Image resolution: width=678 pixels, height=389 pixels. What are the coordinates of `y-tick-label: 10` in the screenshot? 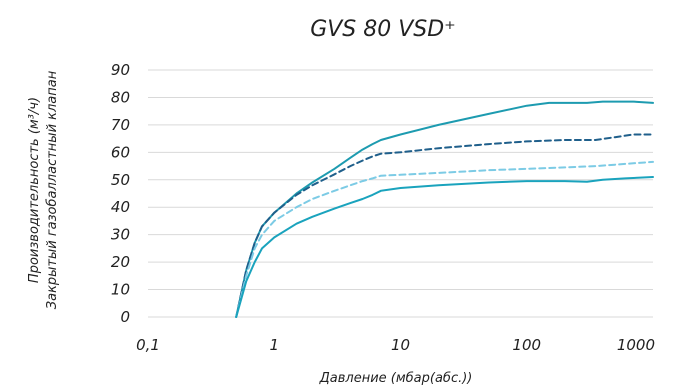 It's located at (120, 290).